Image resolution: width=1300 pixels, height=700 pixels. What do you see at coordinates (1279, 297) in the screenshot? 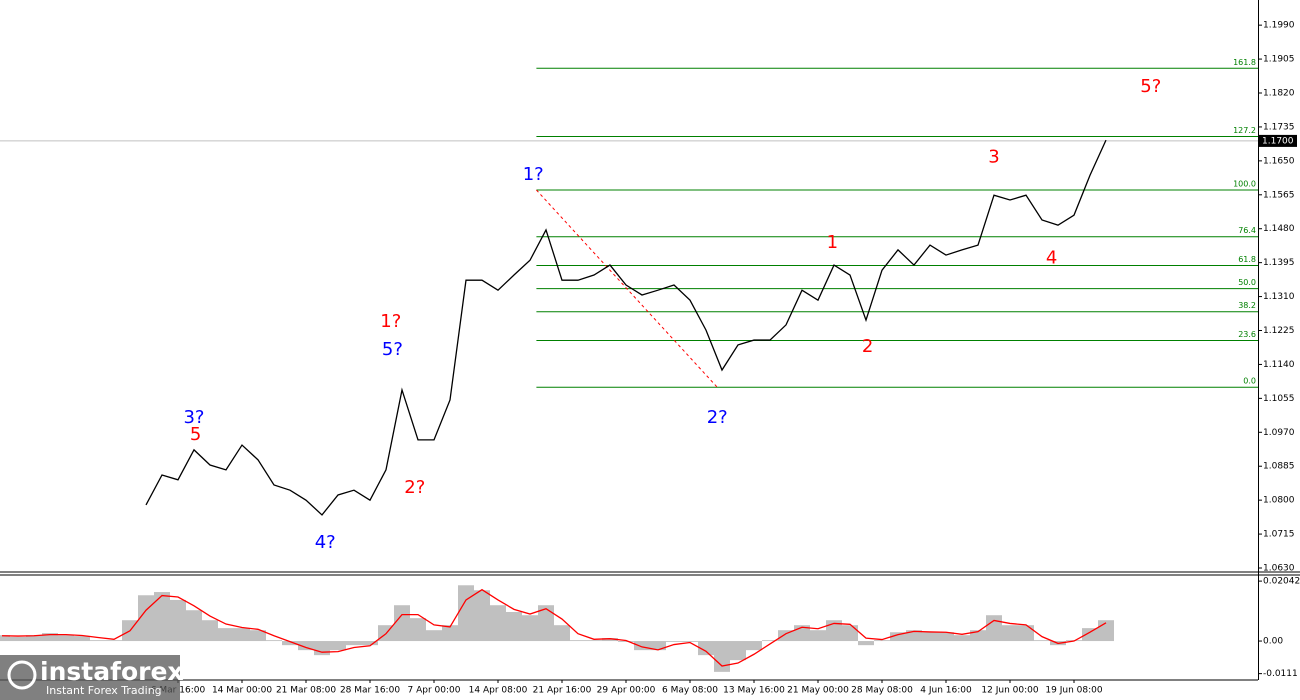
I see `y-tick-label: 1.1310` at bounding box center [1279, 297].